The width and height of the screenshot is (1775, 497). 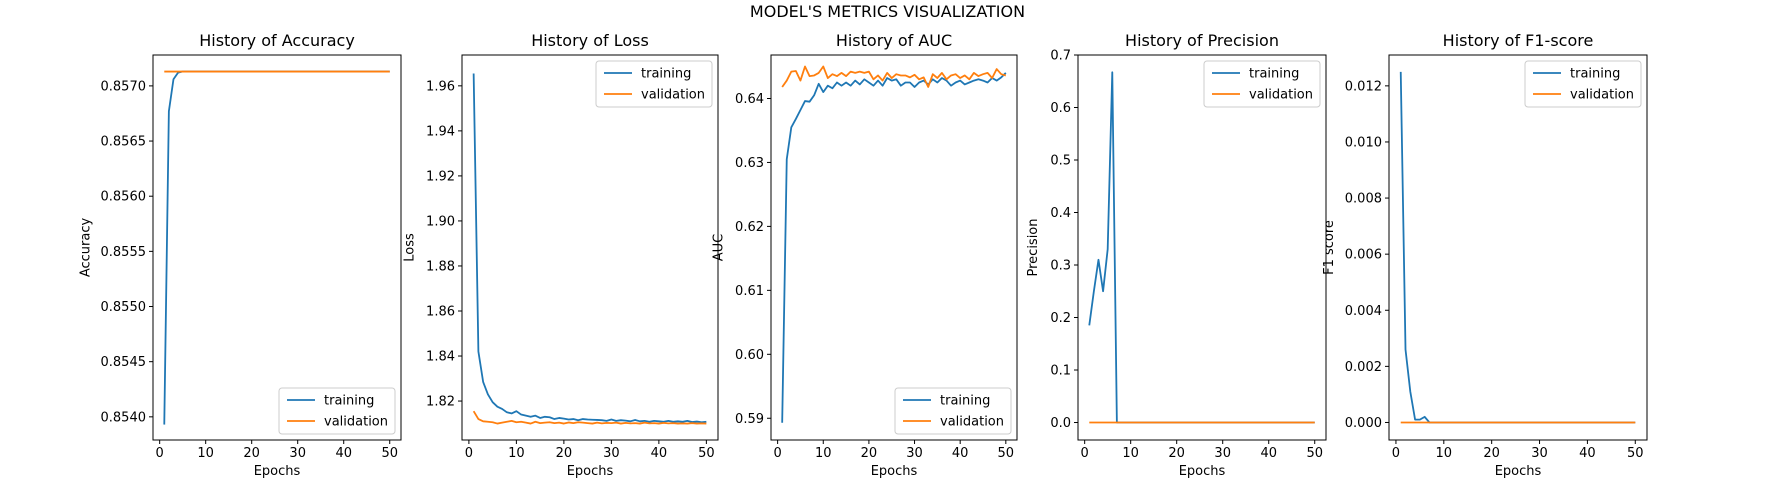 What do you see at coordinates (85, 248) in the screenshot?
I see `y-axis-label: Accuracy` at bounding box center [85, 248].